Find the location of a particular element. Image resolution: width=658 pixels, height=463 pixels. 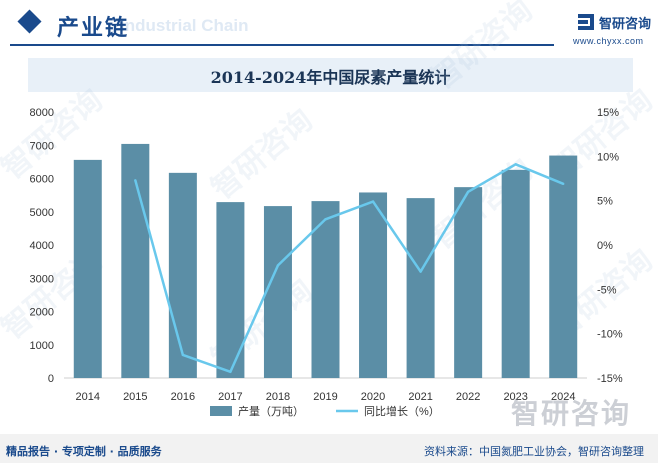

logo-mark-icon is located at coordinates (586, 22).